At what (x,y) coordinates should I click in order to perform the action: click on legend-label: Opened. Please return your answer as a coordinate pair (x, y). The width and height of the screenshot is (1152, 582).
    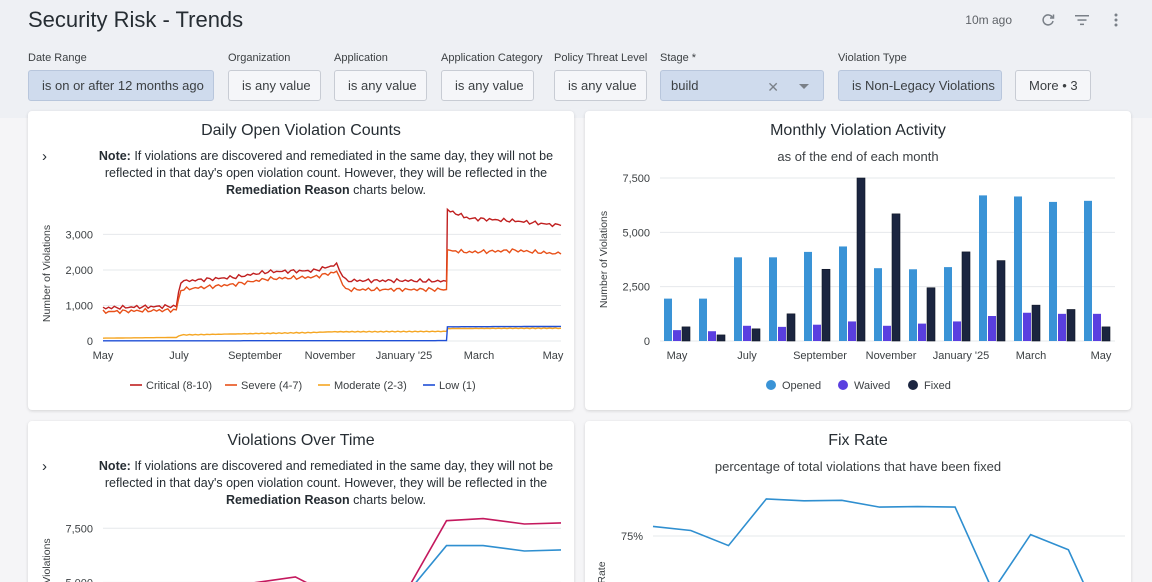
    Looking at the image, I should click on (801, 386).